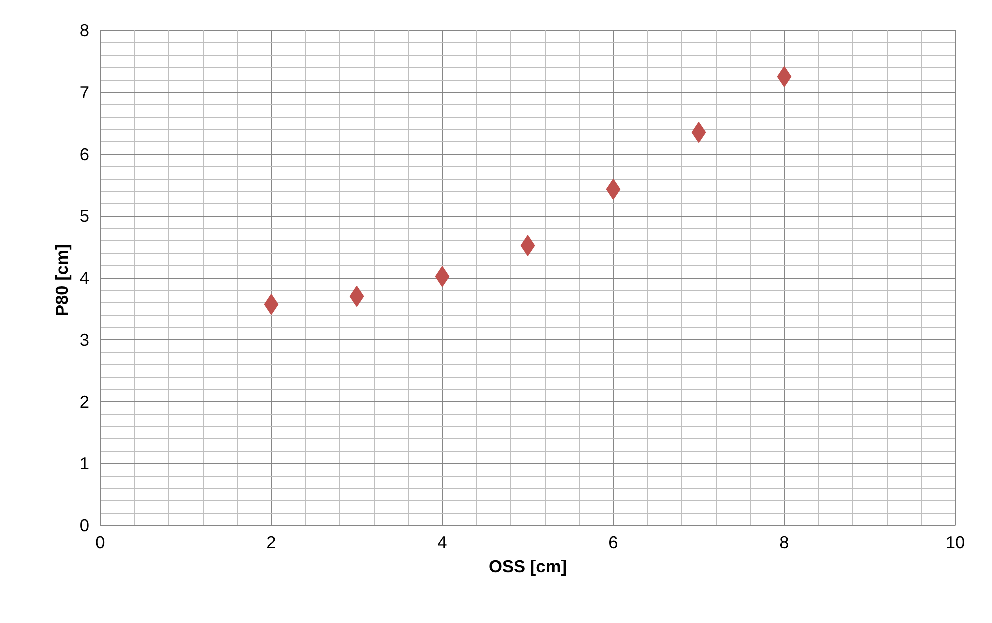 The width and height of the screenshot is (992, 623). Describe the element at coordinates (85, 92) in the screenshot. I see `y-tick-label: 7` at that location.